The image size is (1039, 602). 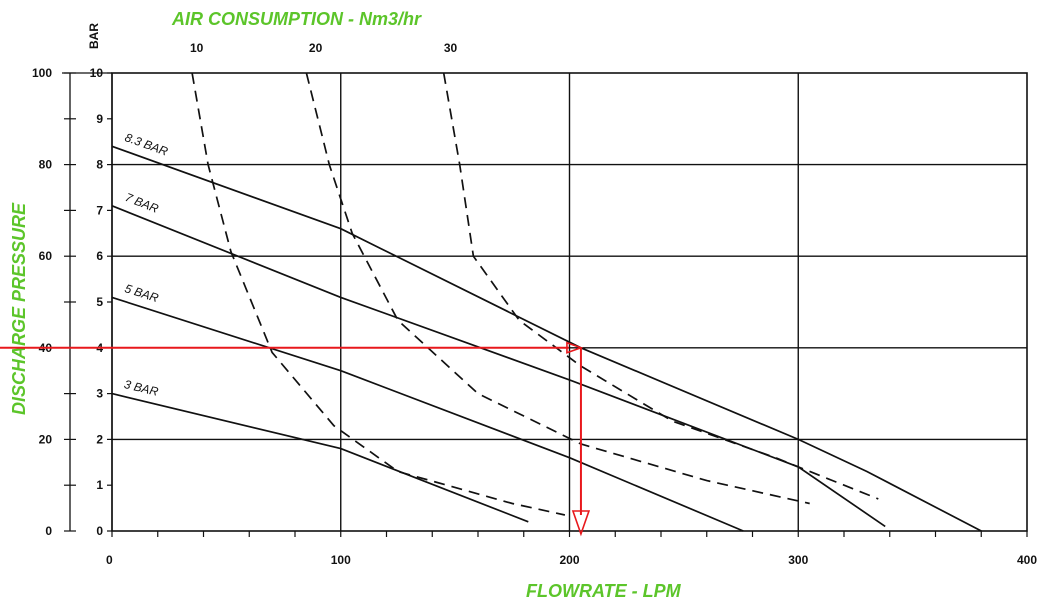 What do you see at coordinates (341, 560) in the screenshot?
I see `x-tick-label: 100` at bounding box center [341, 560].